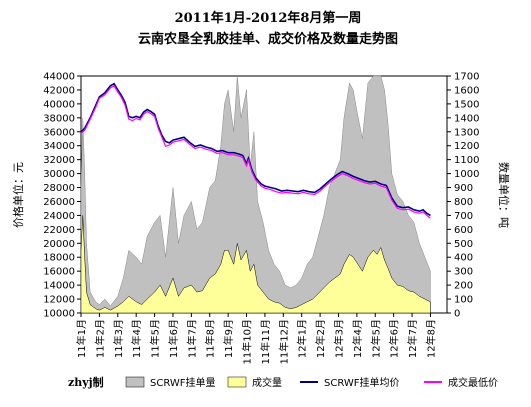 The width and height of the screenshot is (531, 407). What do you see at coordinates (135, 382) in the screenshot?
I see `legend-swatch-listing-volume` at bounding box center [135, 382].